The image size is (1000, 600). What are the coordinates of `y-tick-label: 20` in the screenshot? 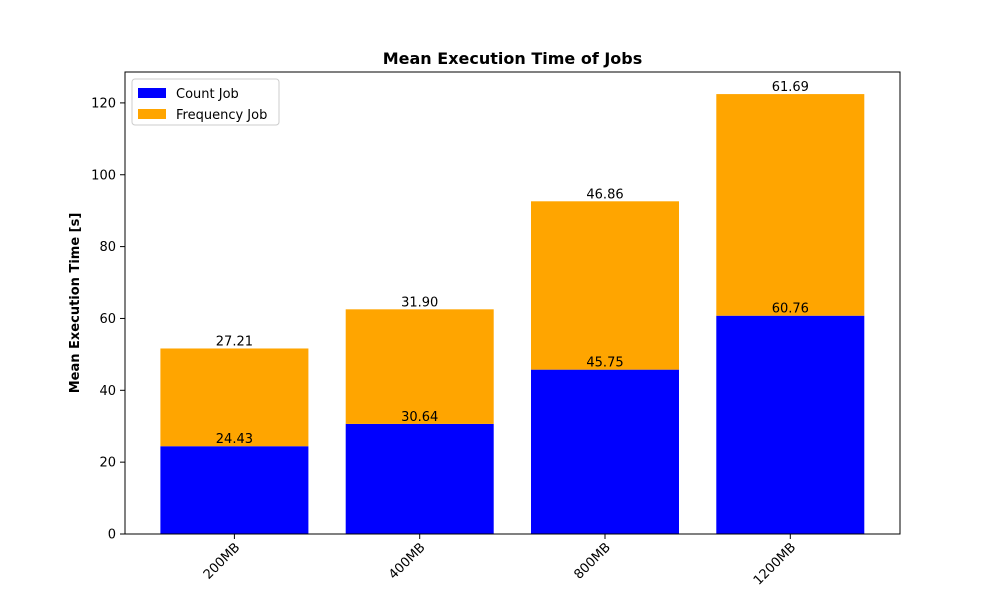 It's located at (107, 463).